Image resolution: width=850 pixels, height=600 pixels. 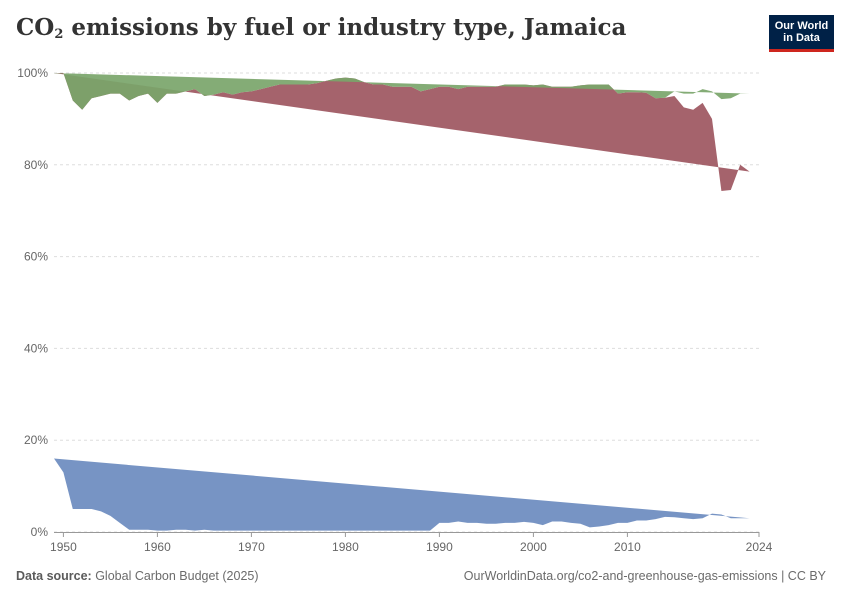 I want to click on y-tick-label: 40%, so click(x=36, y=348).